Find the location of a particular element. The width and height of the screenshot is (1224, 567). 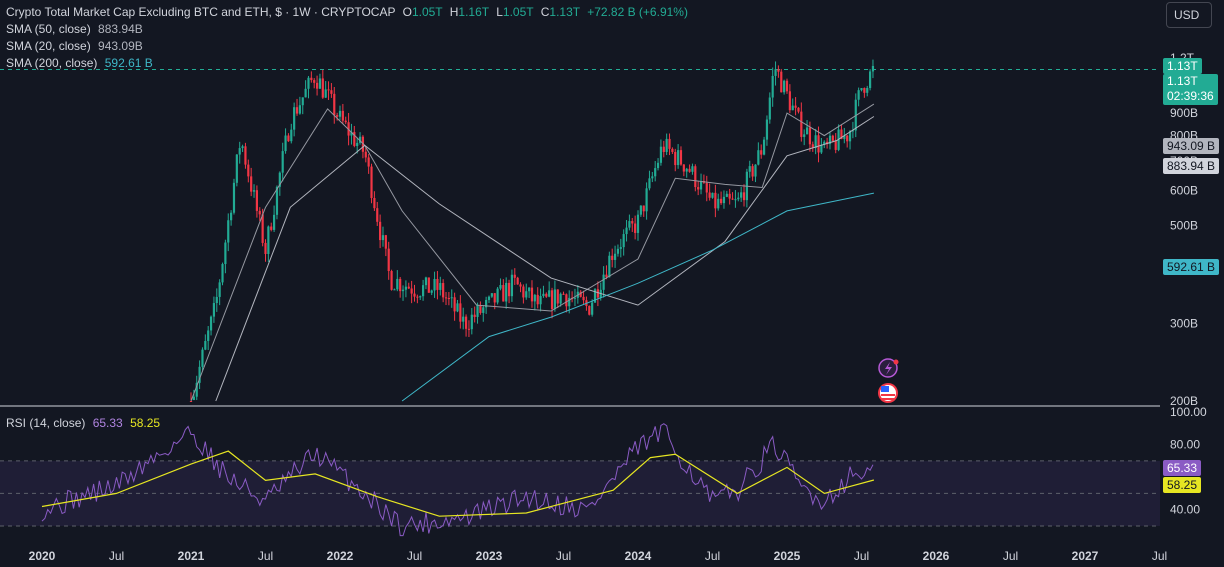

close-countdown-tag: 1.13T 02:39:36 is located at coordinates (1190, 89).